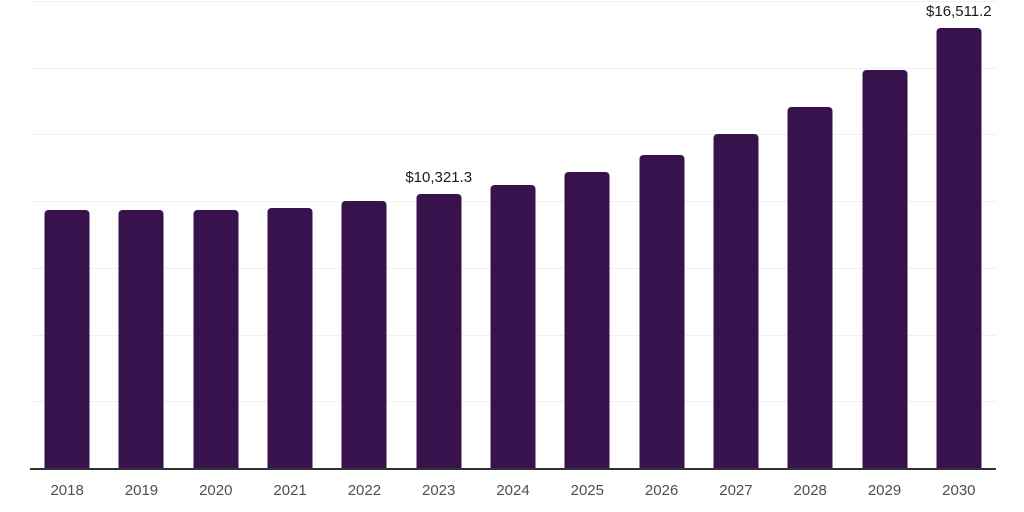 The image size is (1024, 512). I want to click on x-tick-2019: 2019, so click(141, 490).